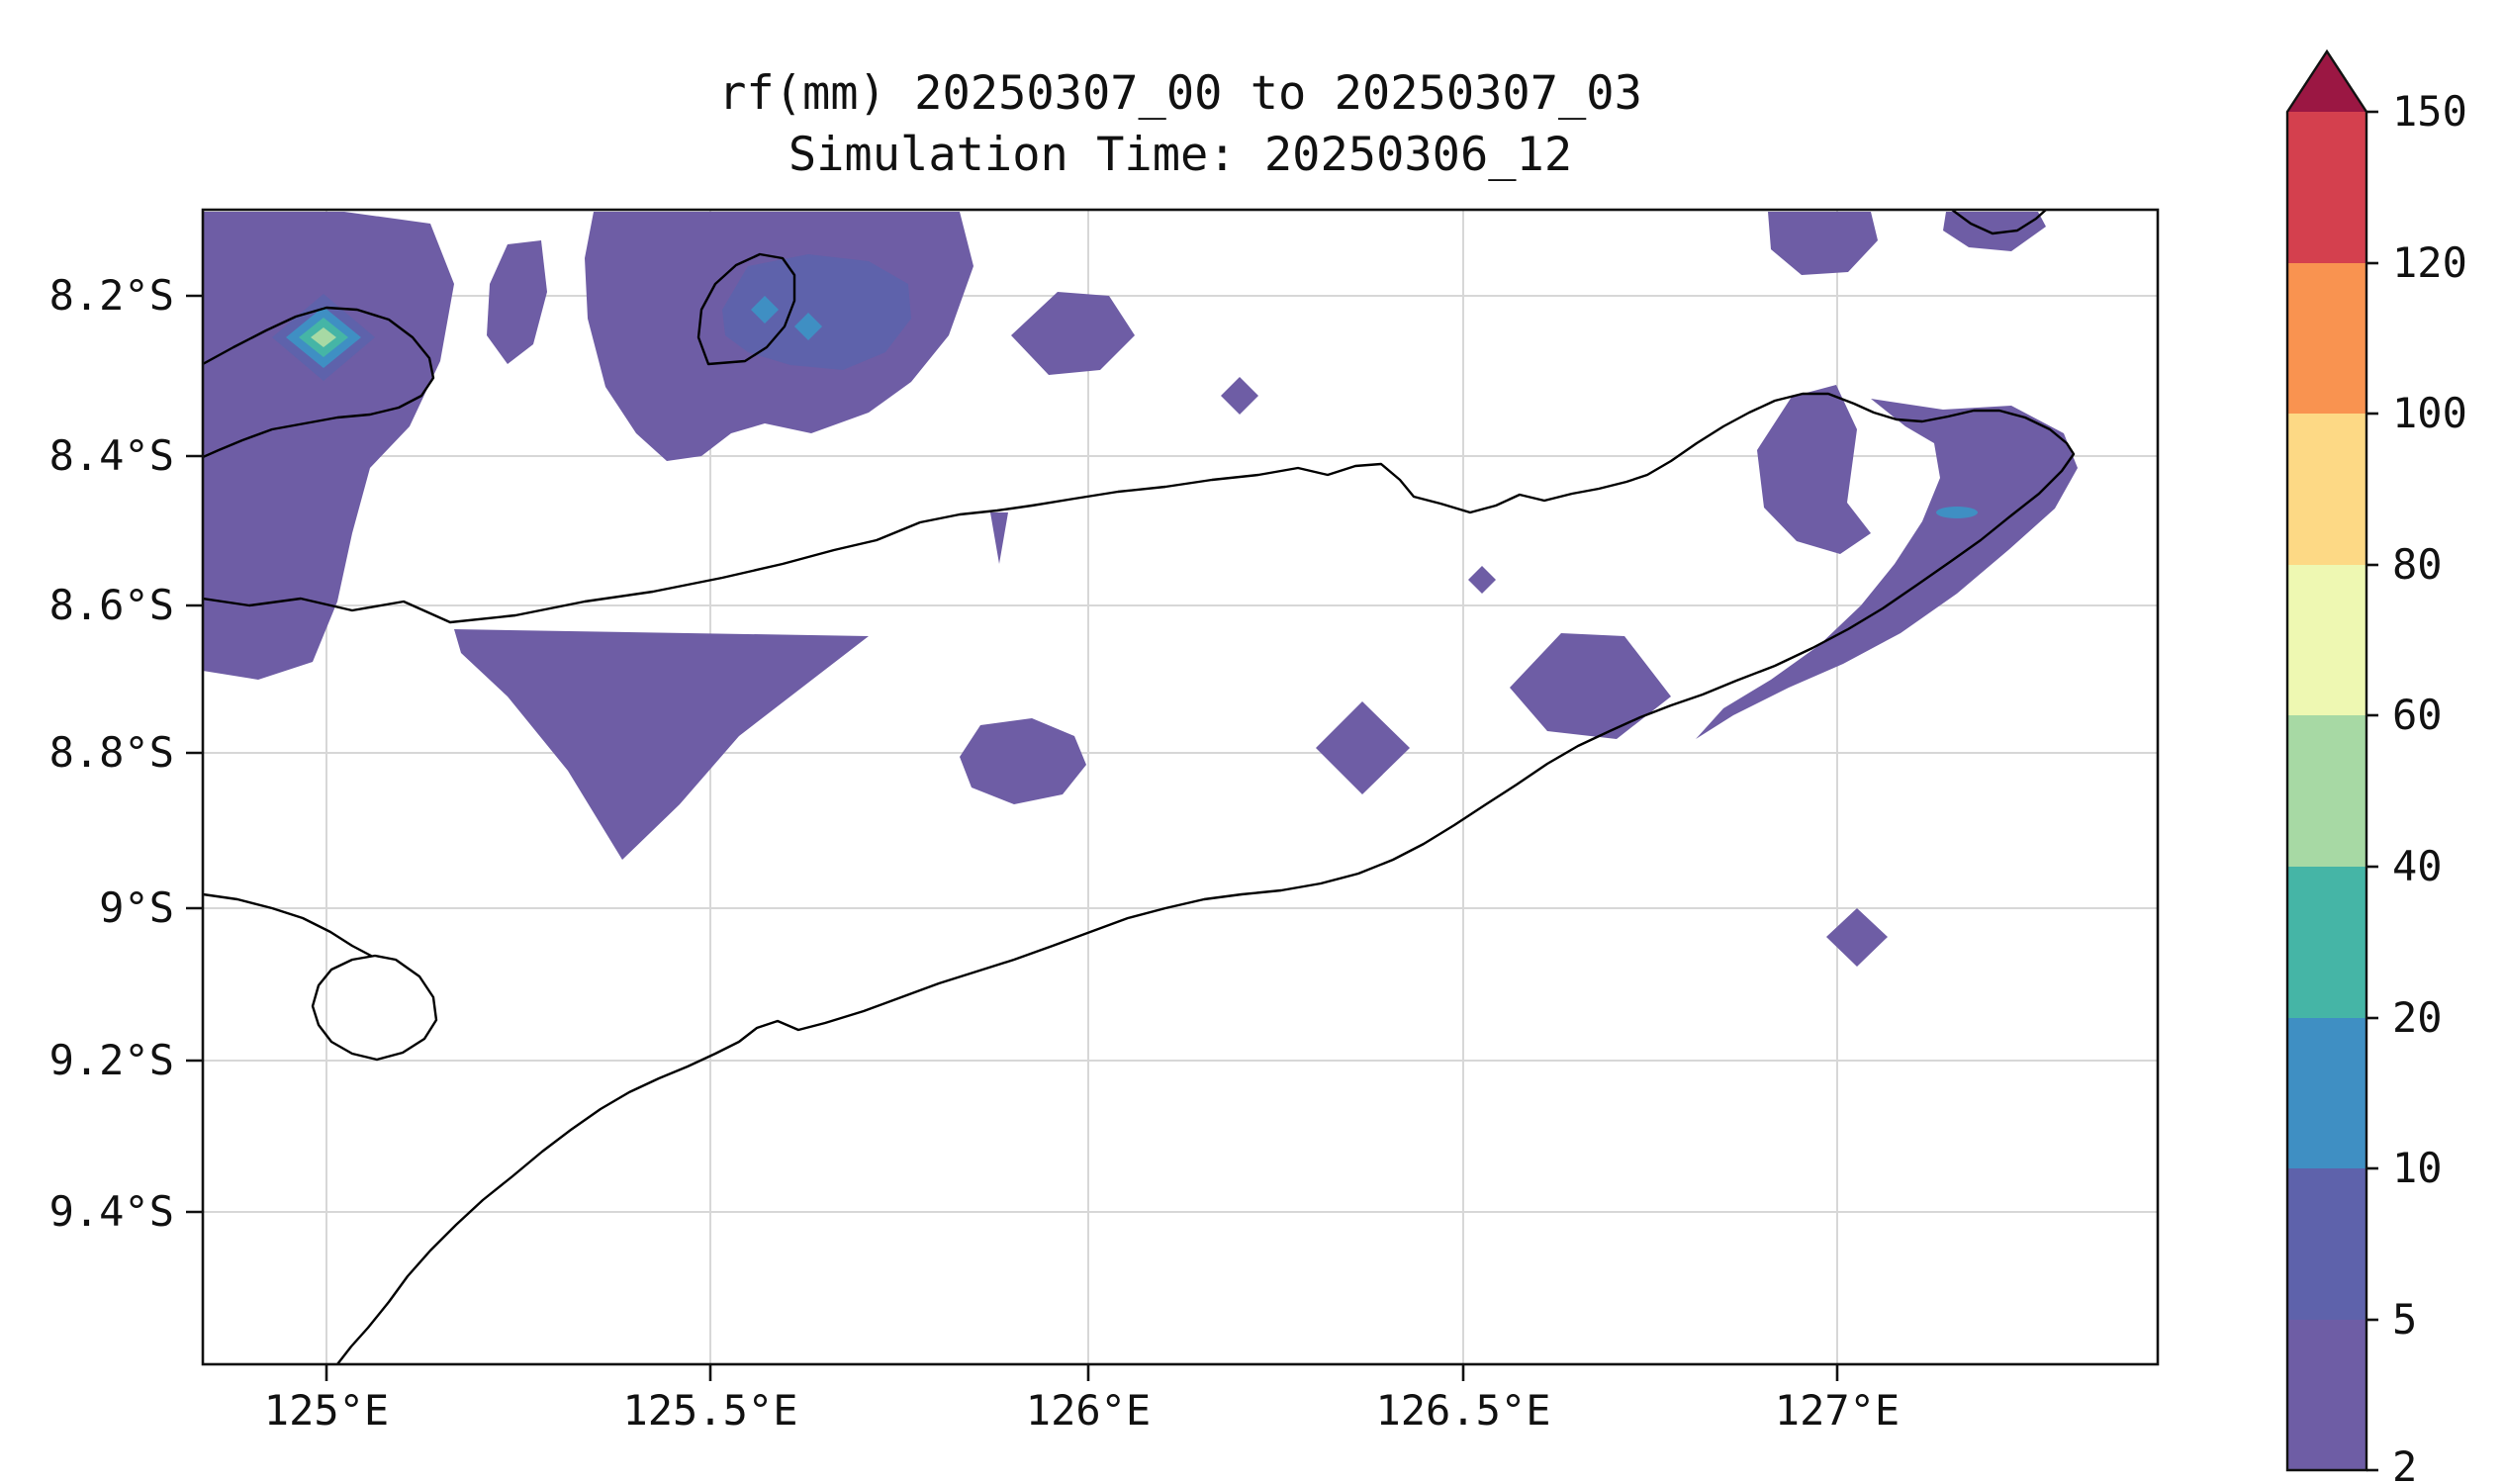  What do you see at coordinates (1482, 580) in the screenshot?
I see `rain-cell-tiny-mid` at bounding box center [1482, 580].